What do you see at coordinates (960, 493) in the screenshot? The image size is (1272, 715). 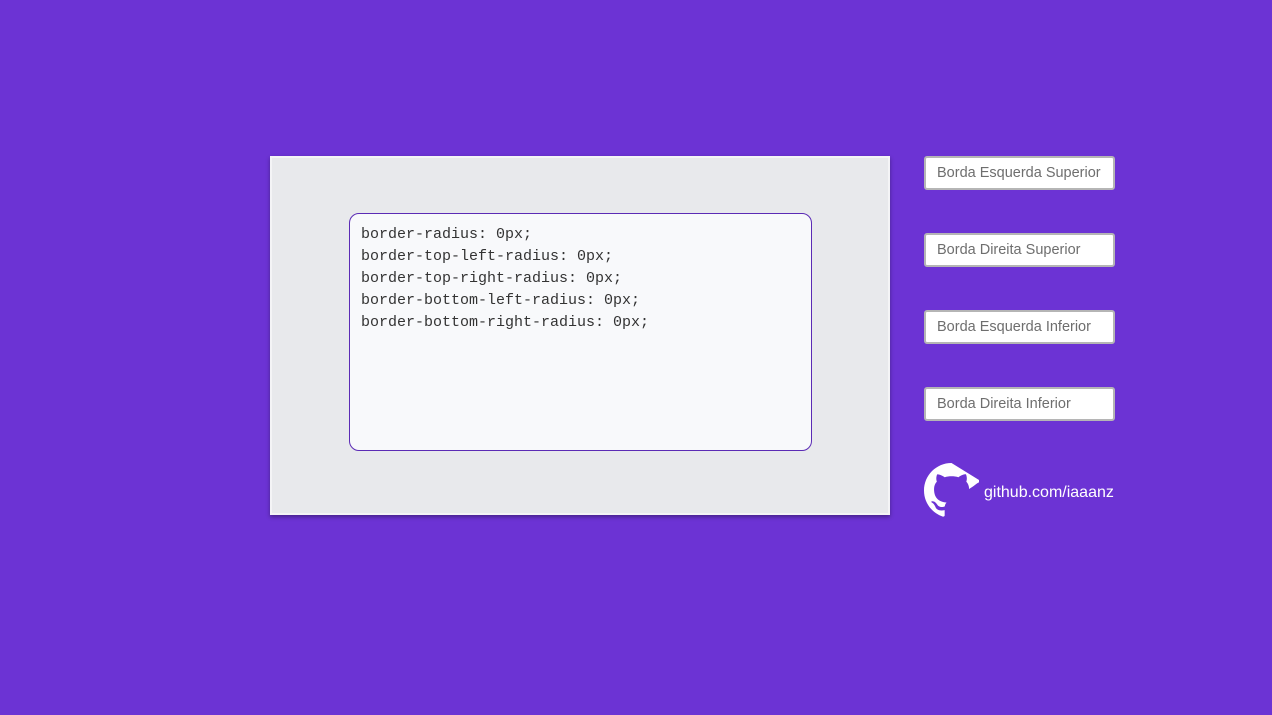 I see `github-icon` at bounding box center [960, 493].